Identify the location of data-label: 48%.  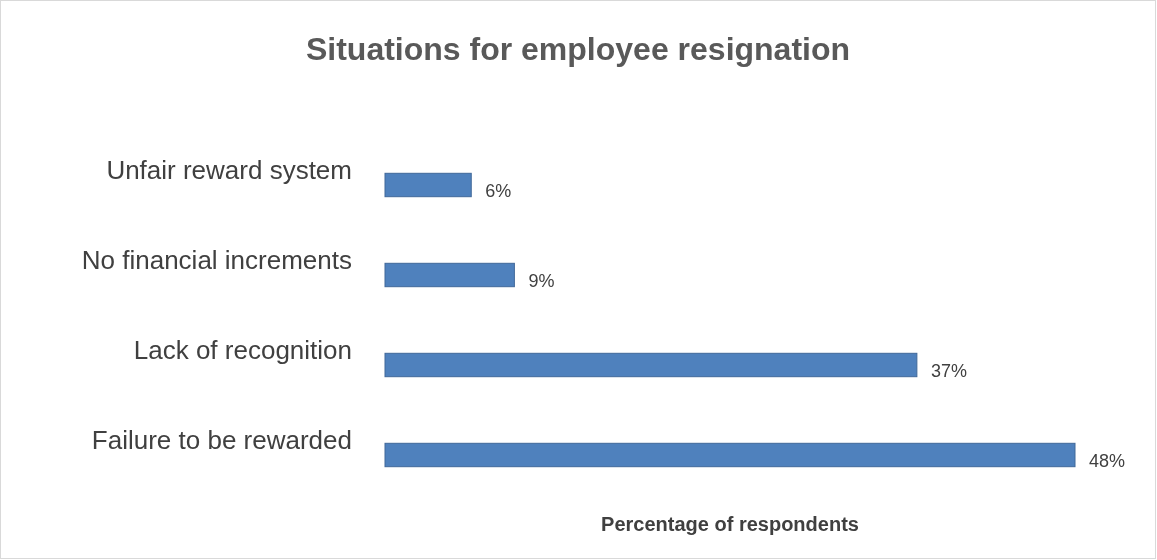
(1107, 461).